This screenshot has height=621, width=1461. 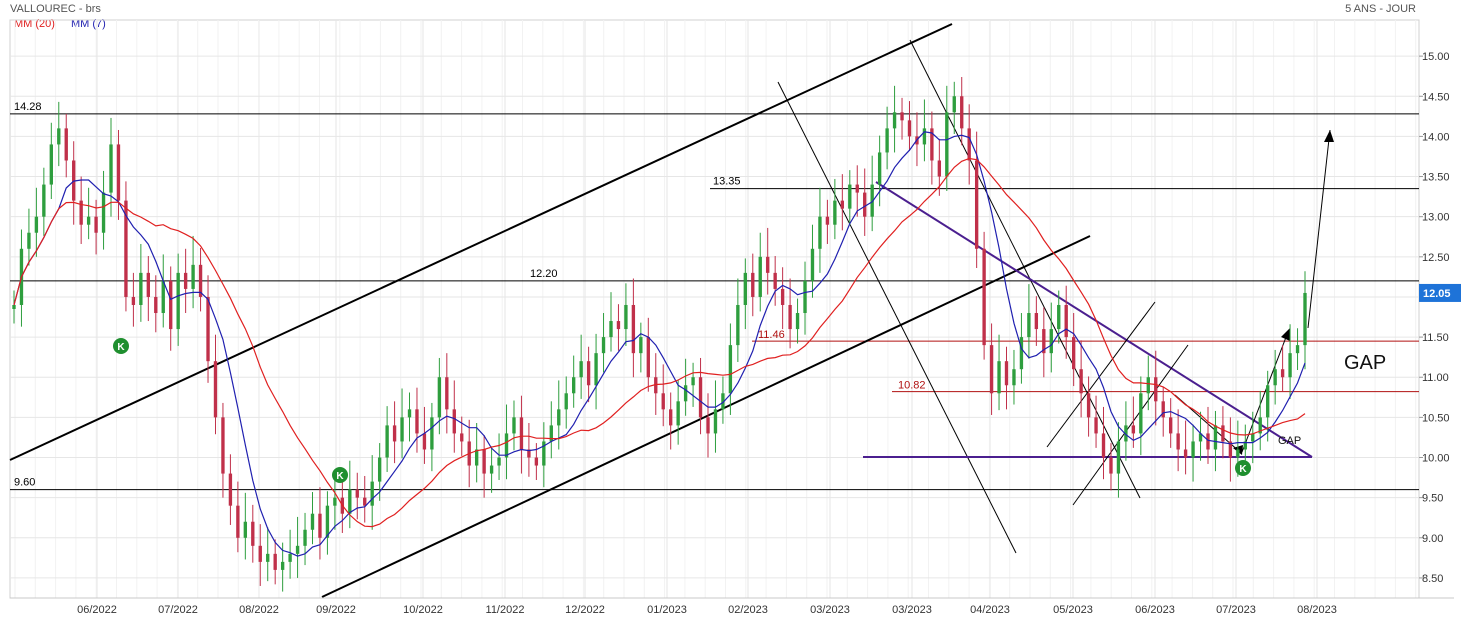 What do you see at coordinates (34, 24) in the screenshot?
I see `legend-ma20: MM (20)` at bounding box center [34, 24].